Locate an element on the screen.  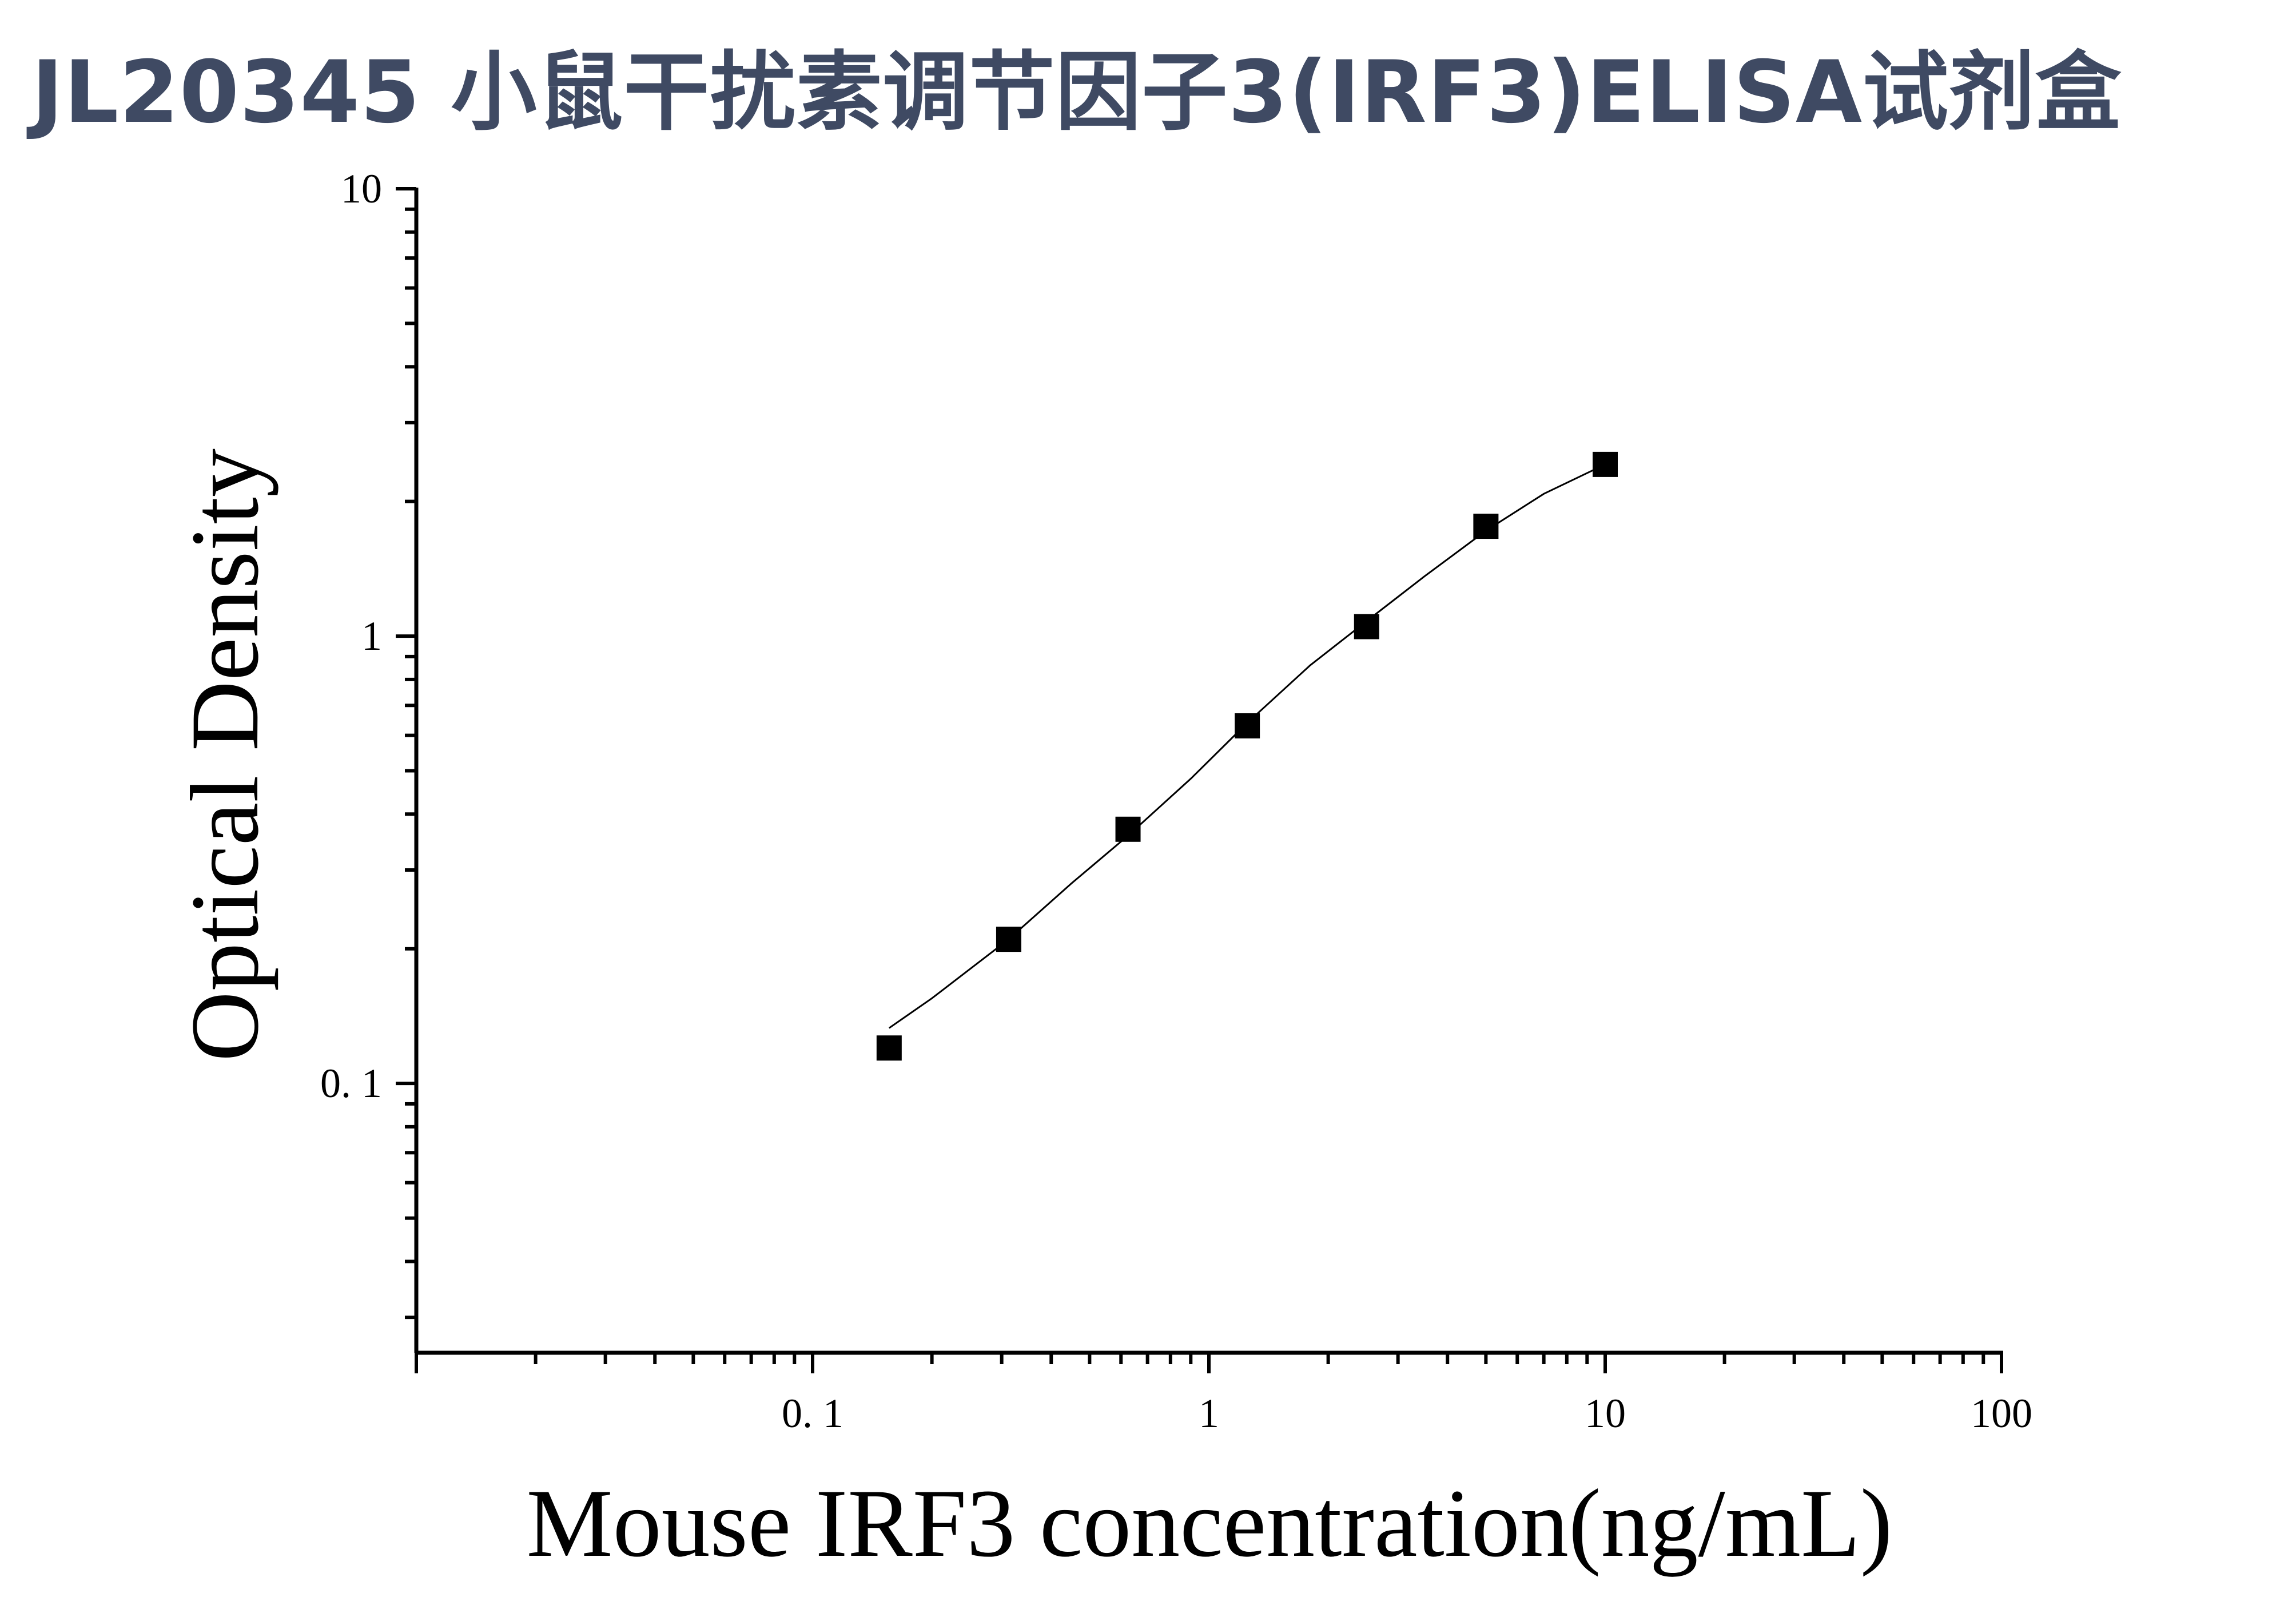
y-axis-label: Optical Density is located at coordinates (225, 755).